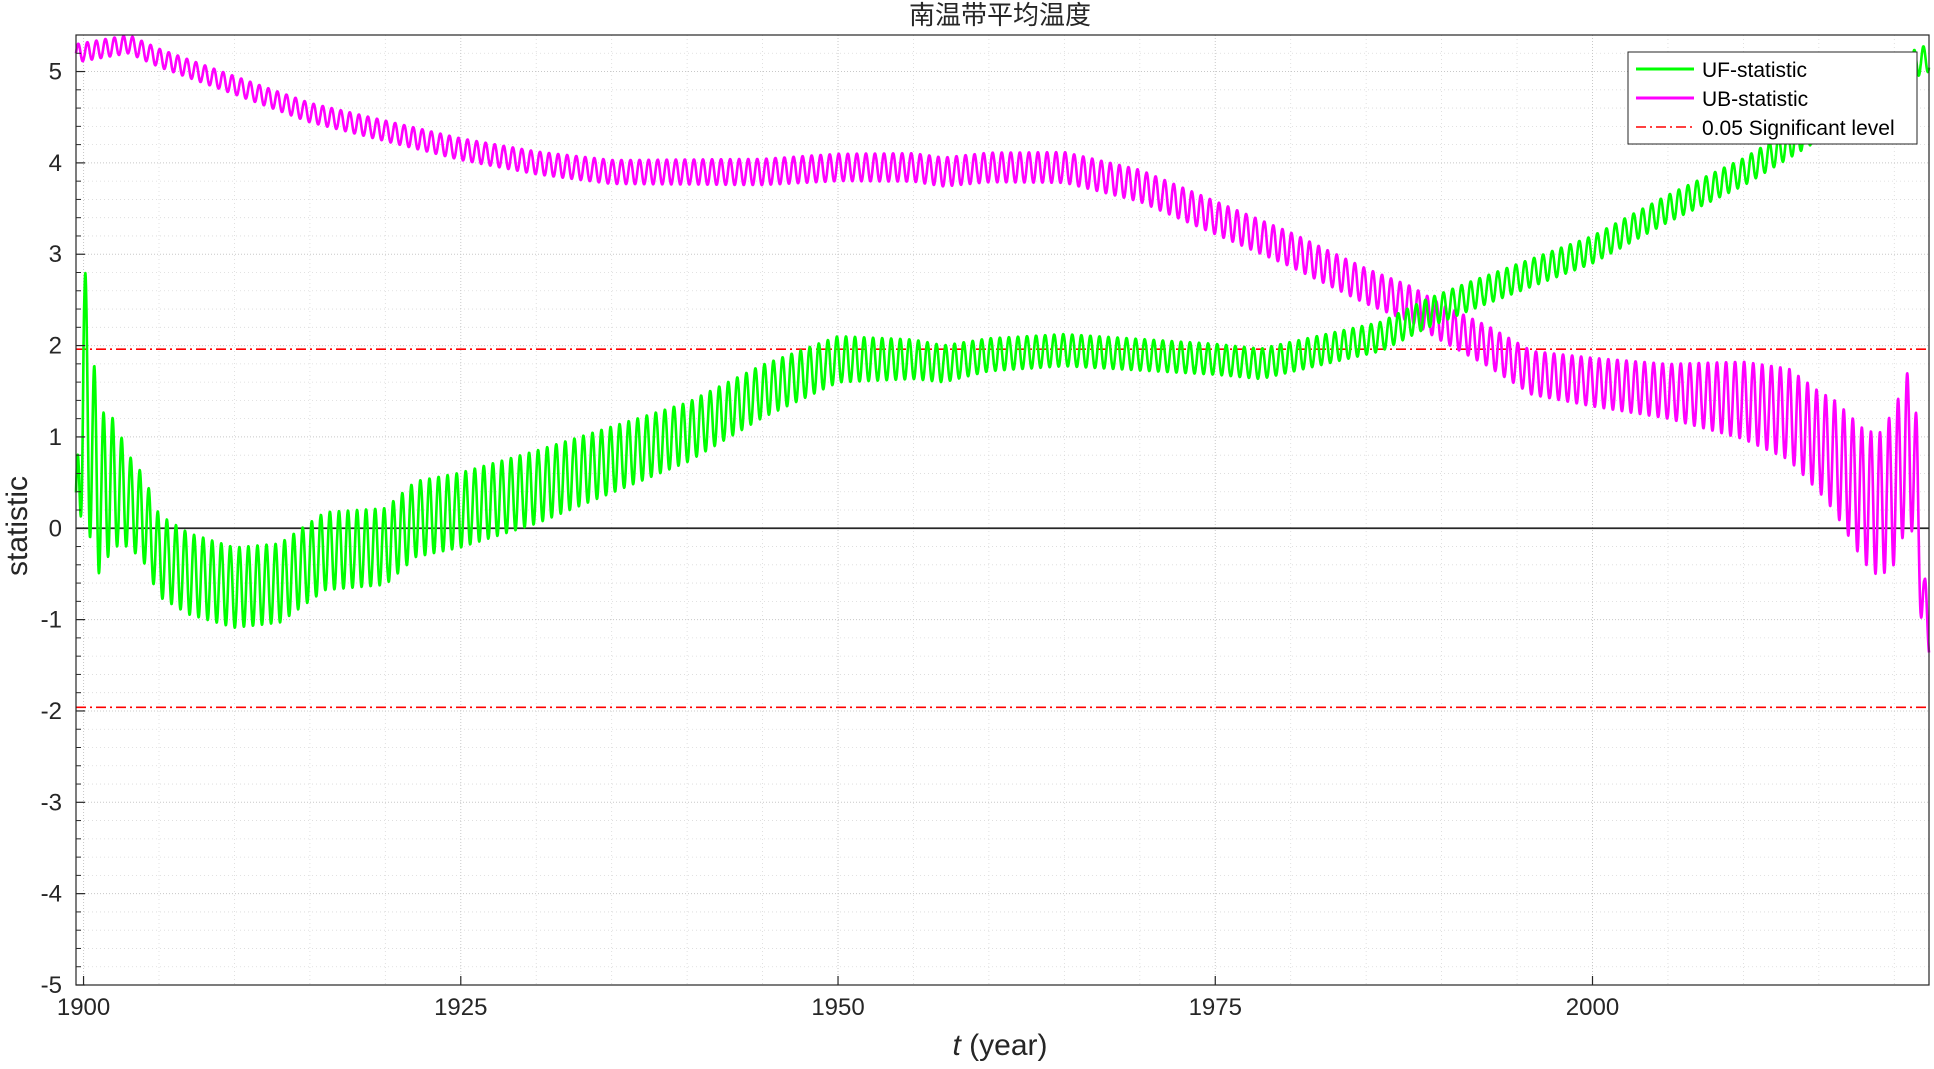  What do you see at coordinates (83, 1007) in the screenshot?
I see `x-tick-label: 1900` at bounding box center [83, 1007].